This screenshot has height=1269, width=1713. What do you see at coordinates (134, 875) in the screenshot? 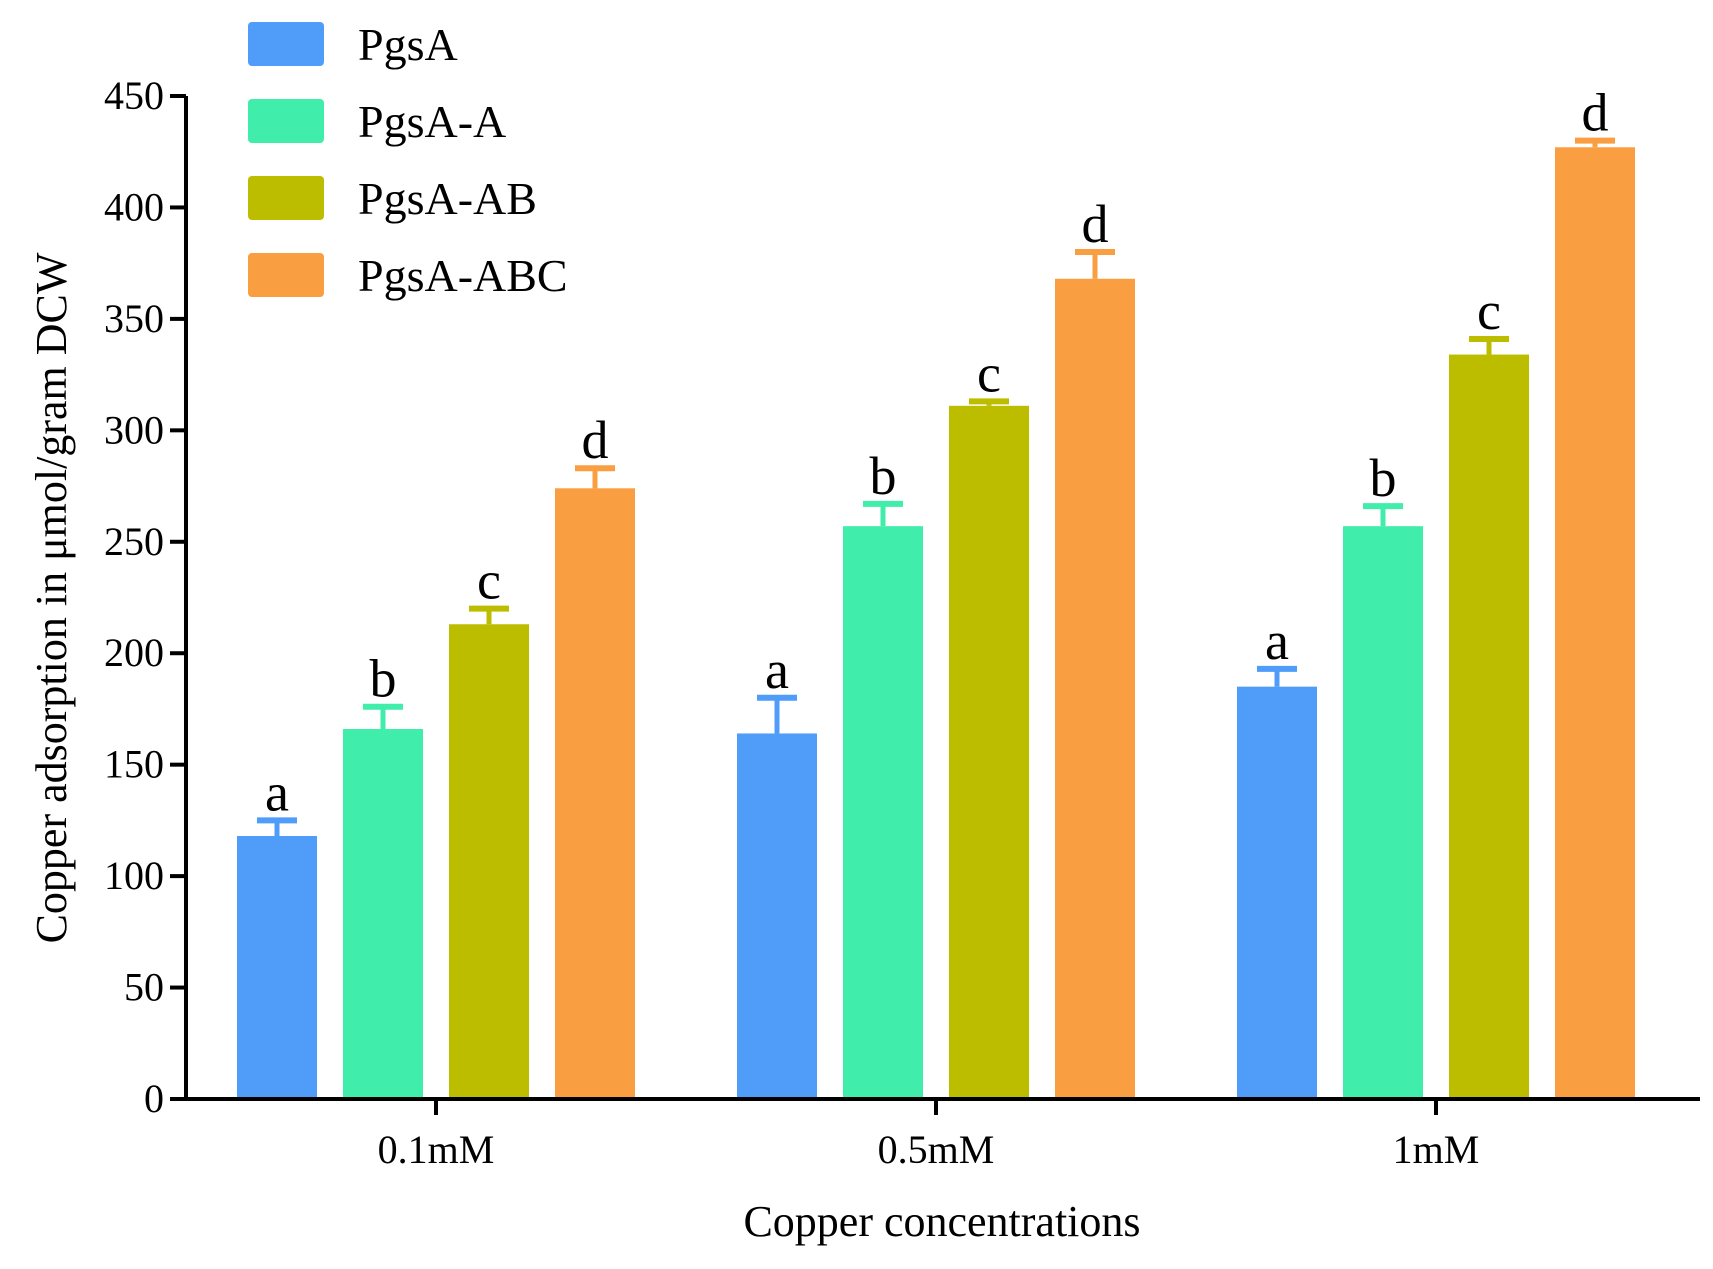
I see `y-tick-label: 100` at bounding box center [134, 875].